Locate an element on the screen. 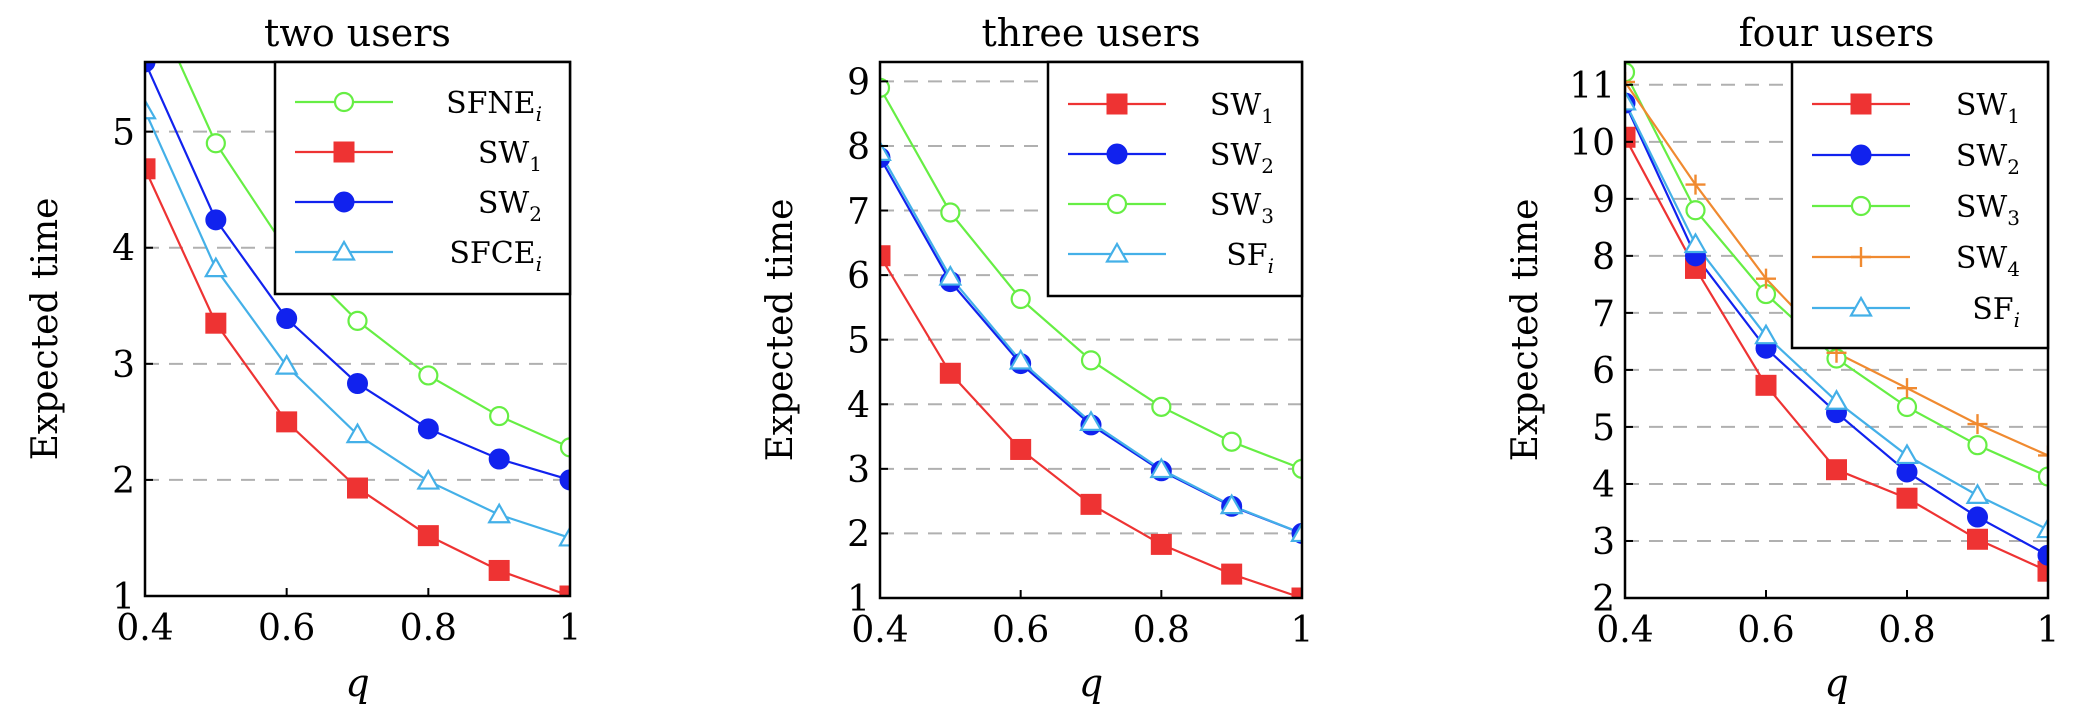 This screenshot has height=718, width=2094. x-tick-label: 1 is located at coordinates (2048, 630).